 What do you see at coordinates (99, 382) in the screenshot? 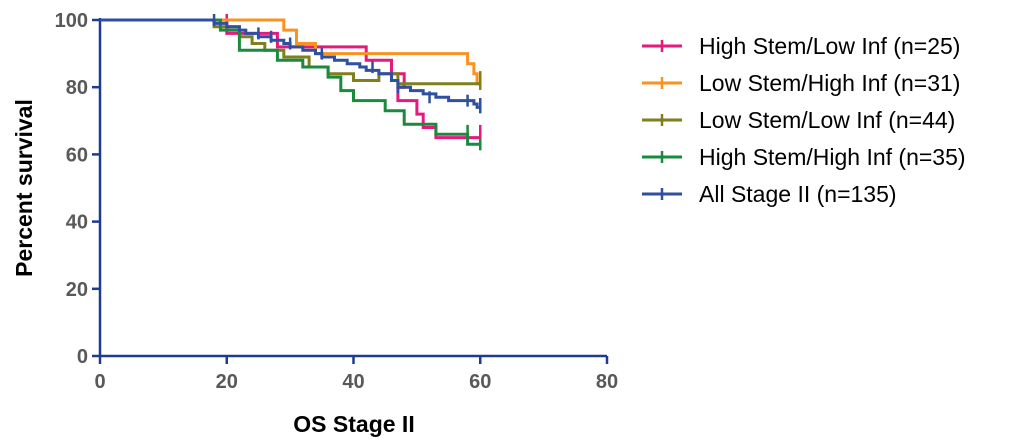
I see `x-tick-label: 0` at bounding box center [99, 382].